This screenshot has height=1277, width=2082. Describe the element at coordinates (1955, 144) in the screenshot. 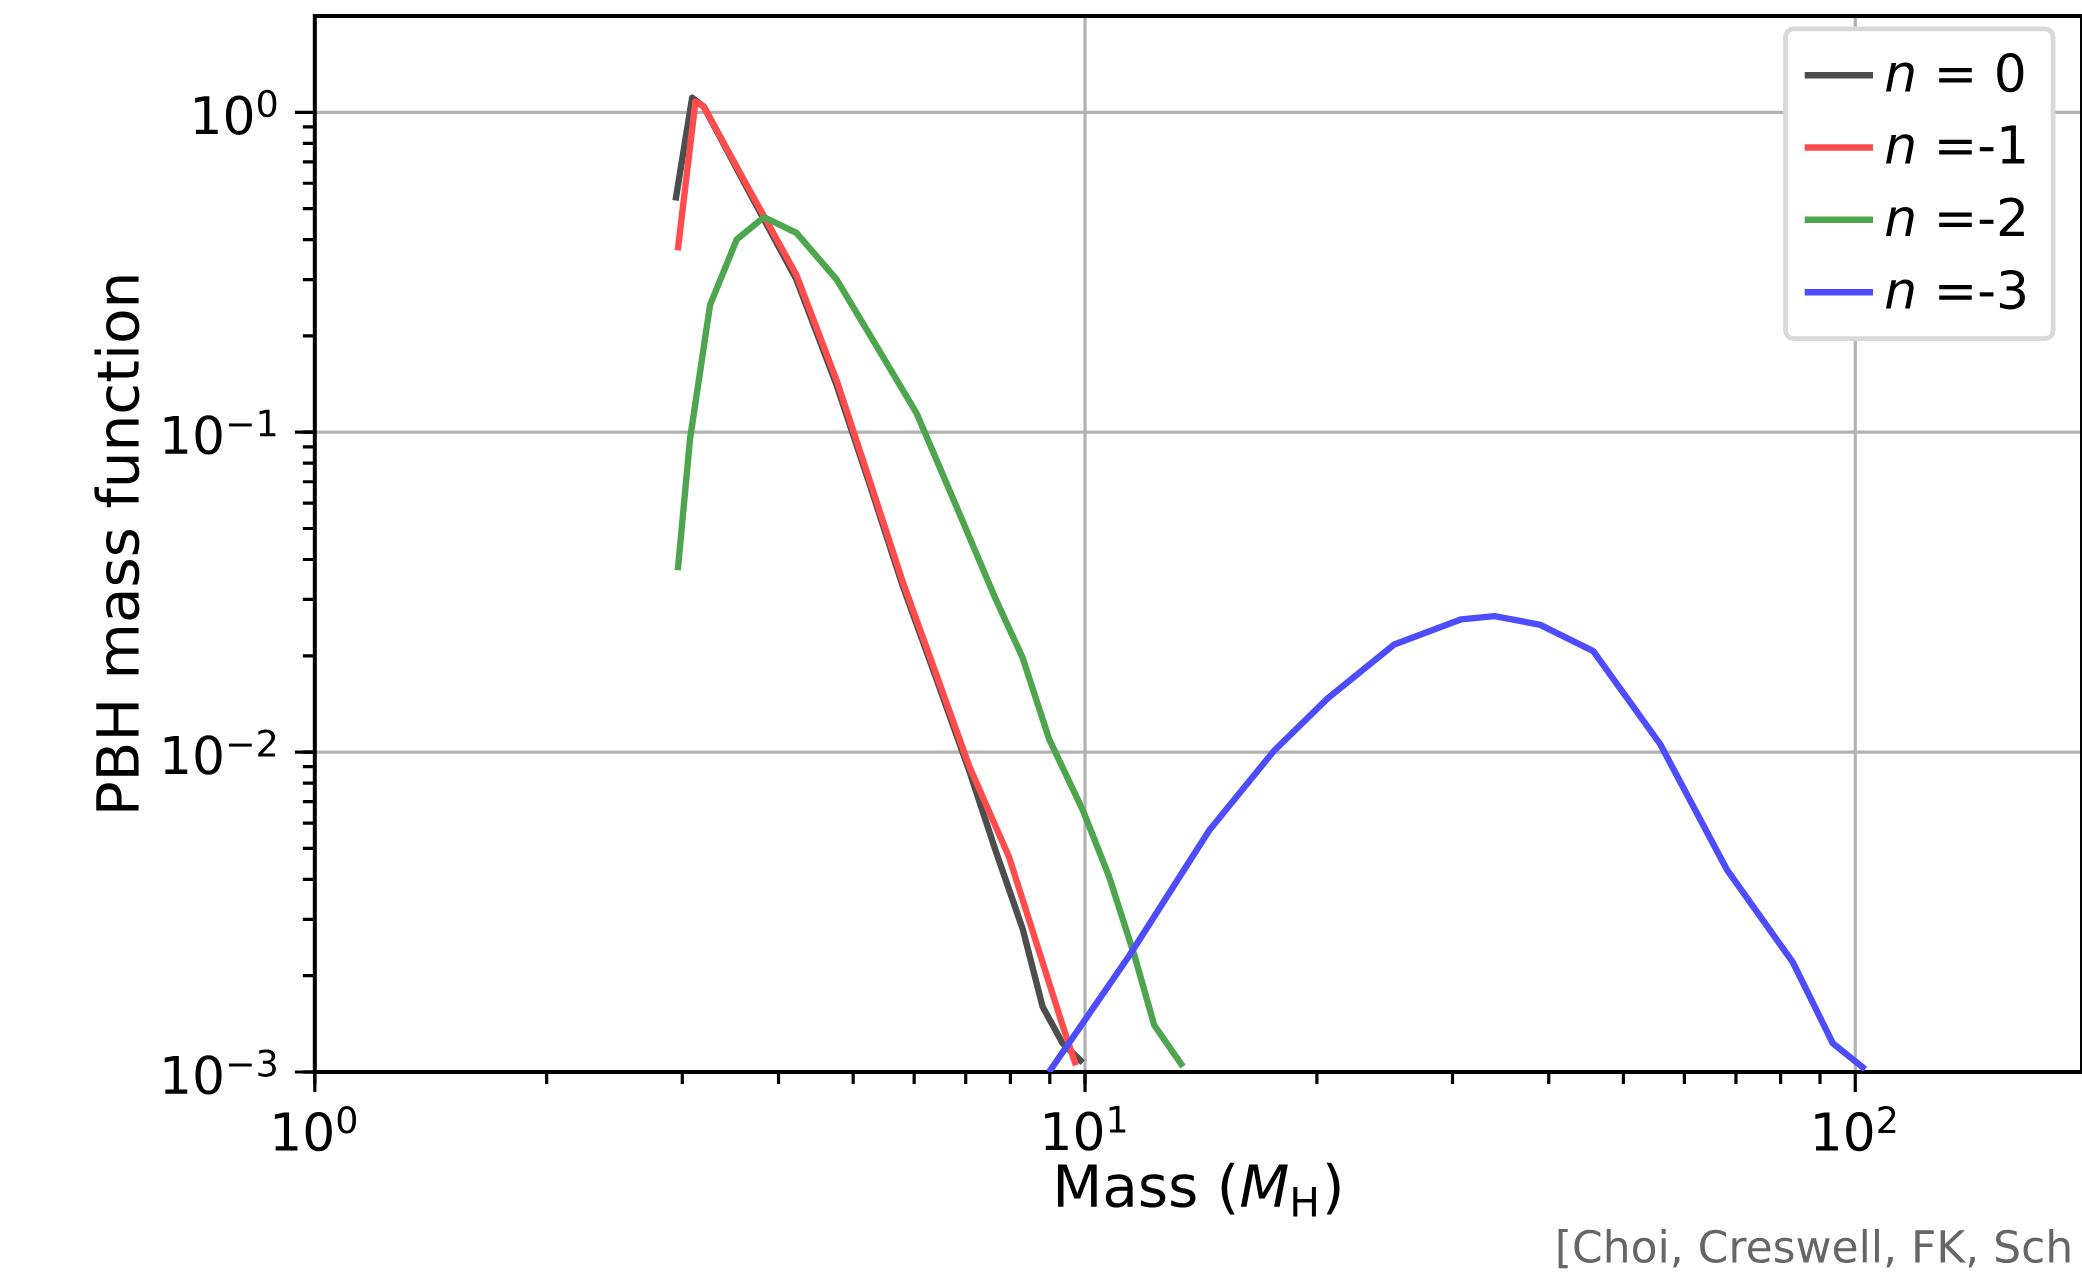

I see `legend-label: n =-1` at that location.